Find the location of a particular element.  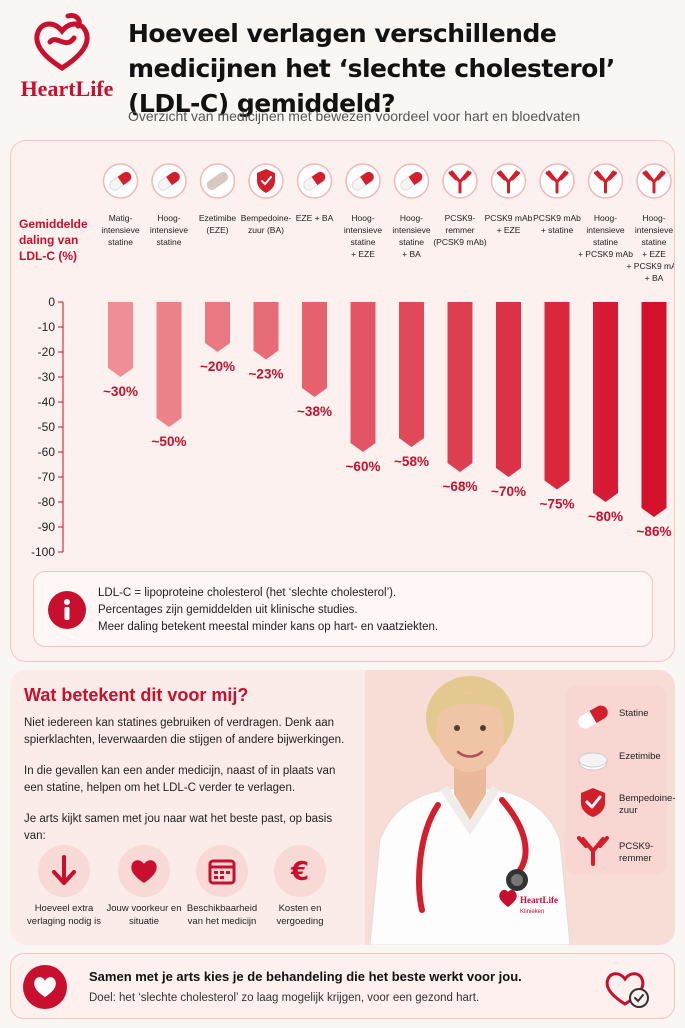

data-label: ~68% is located at coordinates (460, 486).